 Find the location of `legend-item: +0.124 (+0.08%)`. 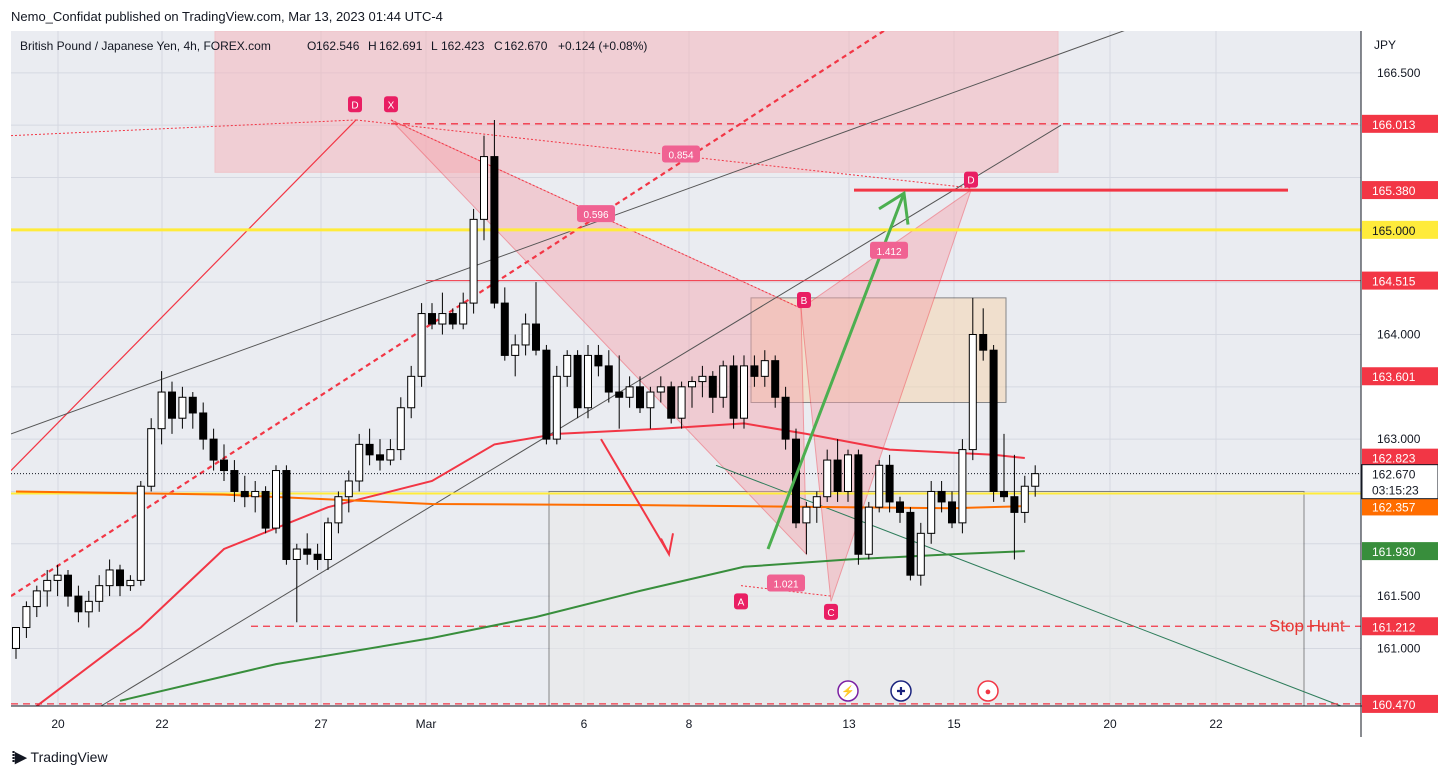

legend-item: +0.124 (+0.08%) is located at coordinates (602, 46).